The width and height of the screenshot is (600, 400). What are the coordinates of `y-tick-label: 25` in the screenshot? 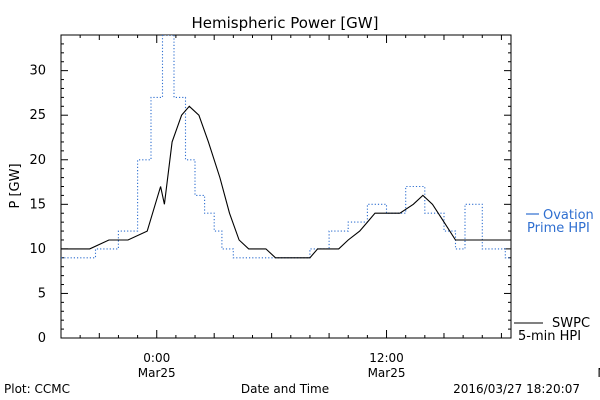 It's located at (37, 115).